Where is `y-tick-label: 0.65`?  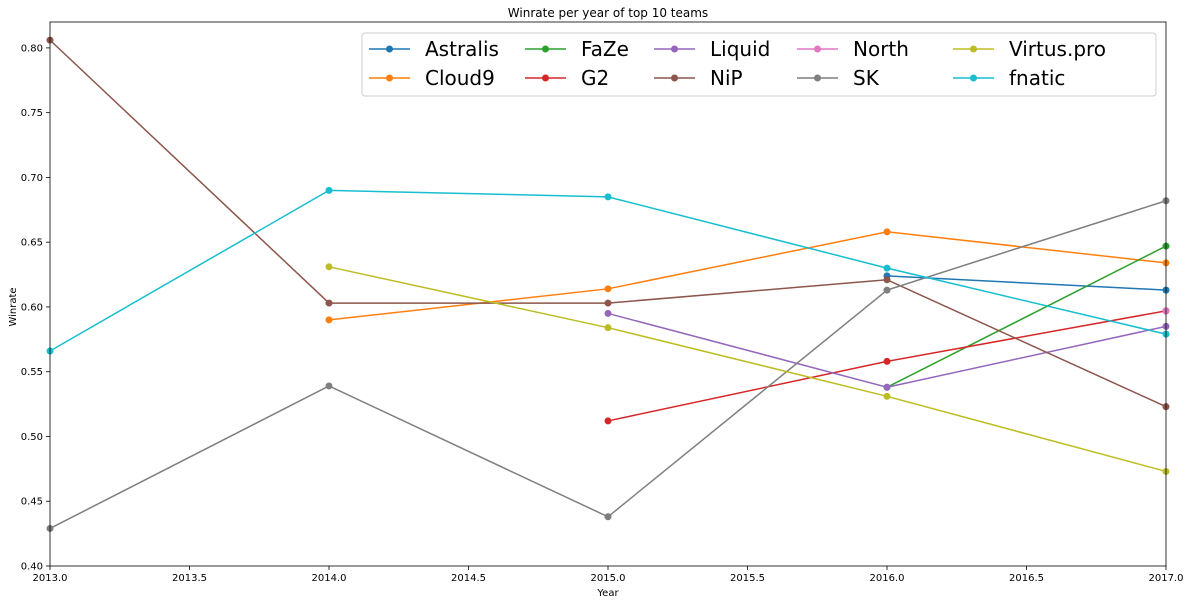 y-tick-label: 0.65 is located at coordinates (32, 243).